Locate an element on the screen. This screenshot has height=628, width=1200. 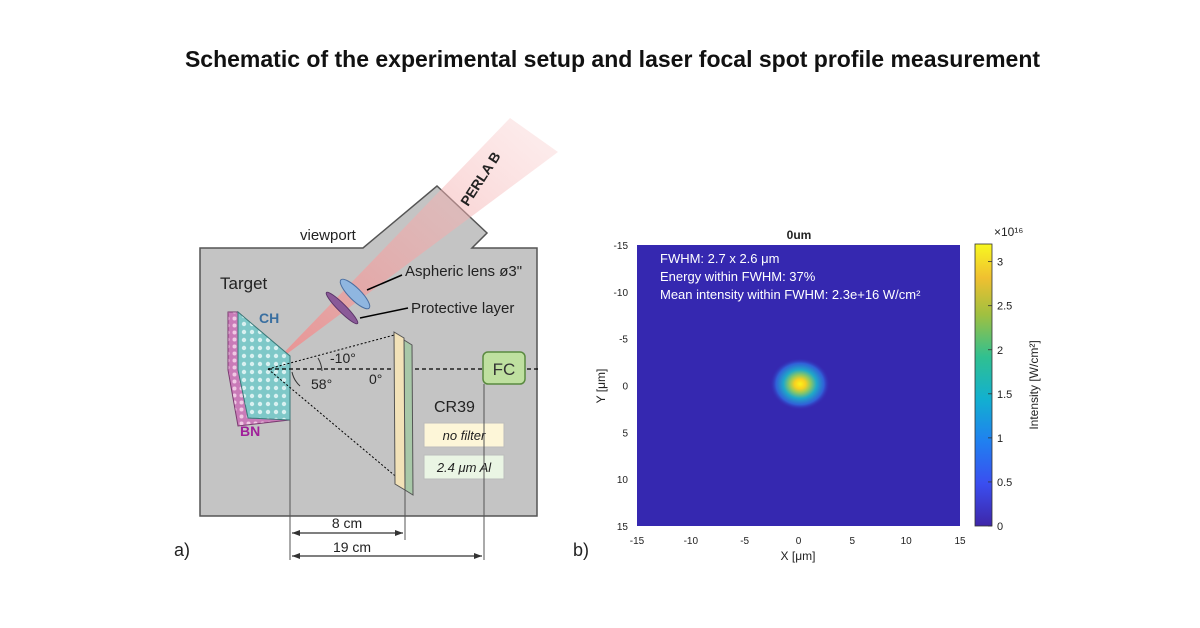
annotation-fwhm: FWHM: 2.7 x 2.6 μm is located at coordinates (719, 258).